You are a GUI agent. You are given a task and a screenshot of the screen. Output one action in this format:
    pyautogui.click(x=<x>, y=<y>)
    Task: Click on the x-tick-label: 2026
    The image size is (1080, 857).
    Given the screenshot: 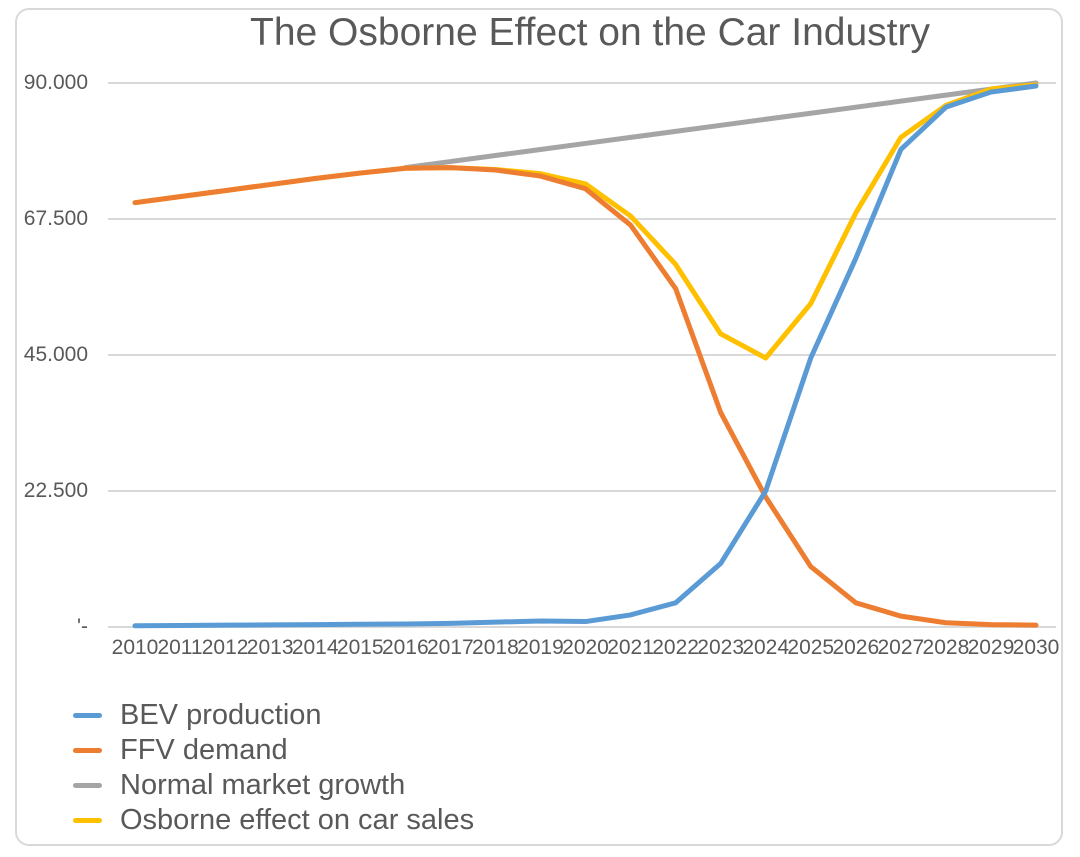 What is the action you would take?
    pyautogui.click(x=856, y=647)
    